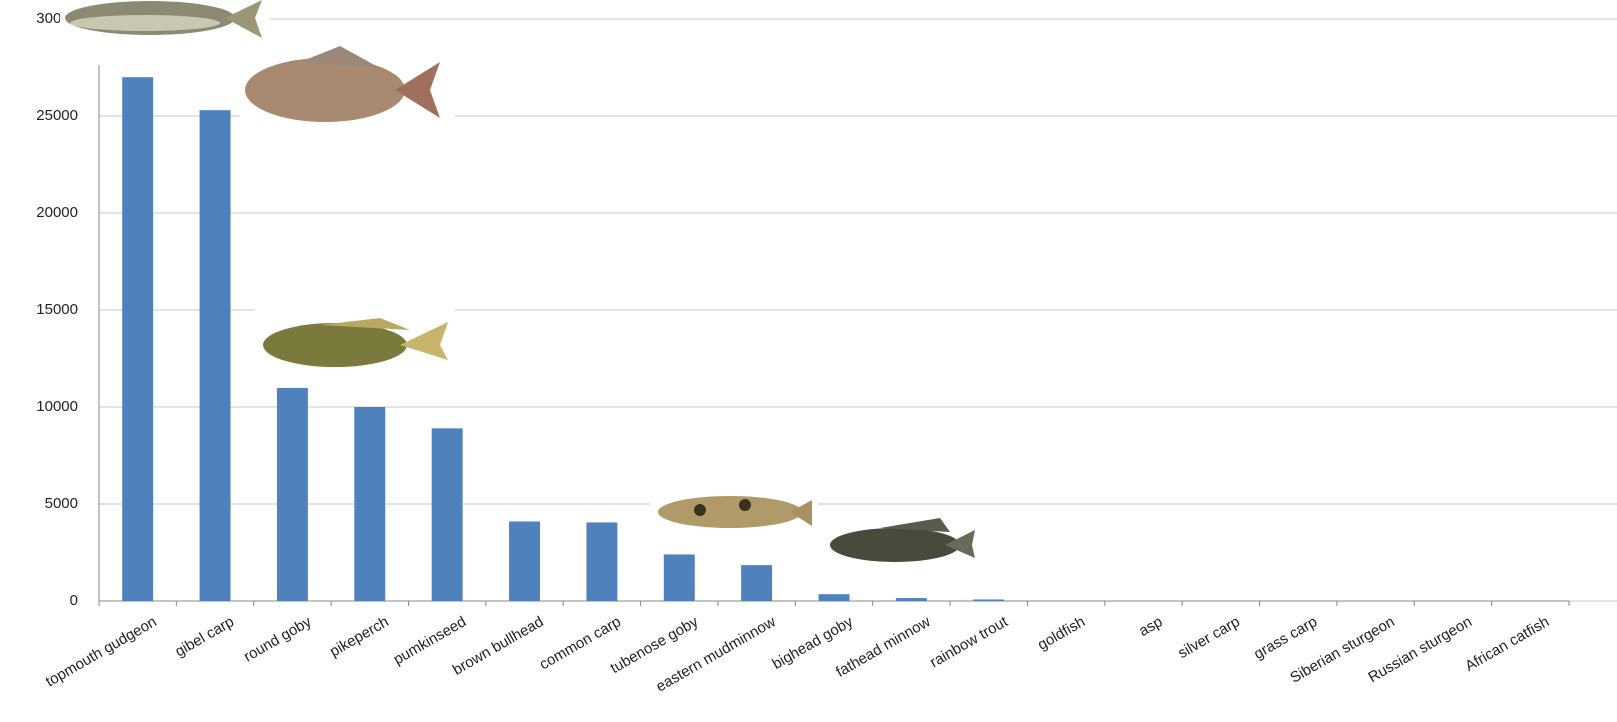 This screenshot has height=722, width=1617. I want to click on y-tick-label: 5000, so click(61, 503).